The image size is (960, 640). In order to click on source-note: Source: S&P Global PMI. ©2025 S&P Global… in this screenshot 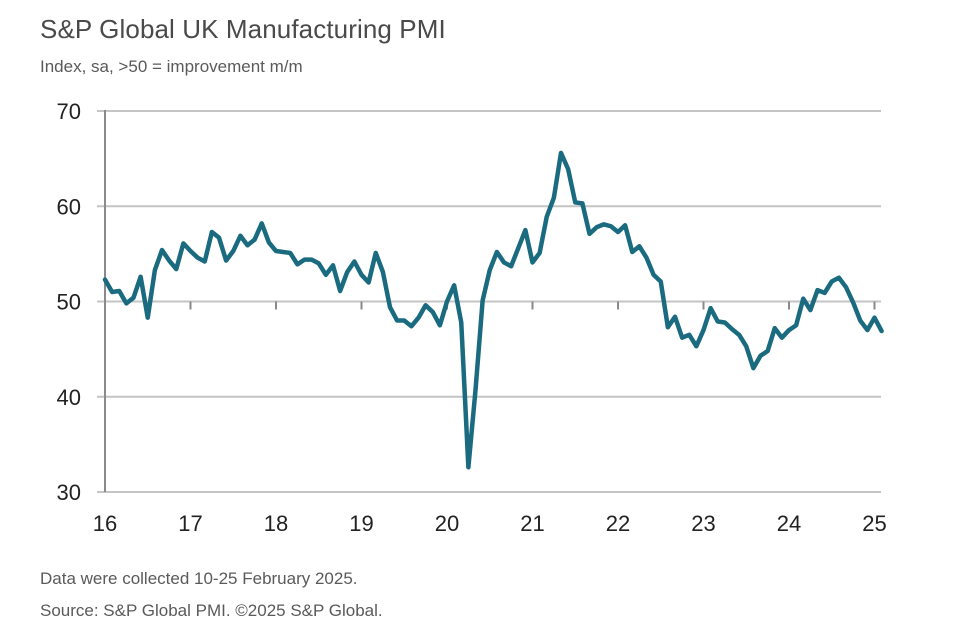, I will do `click(211, 610)`.